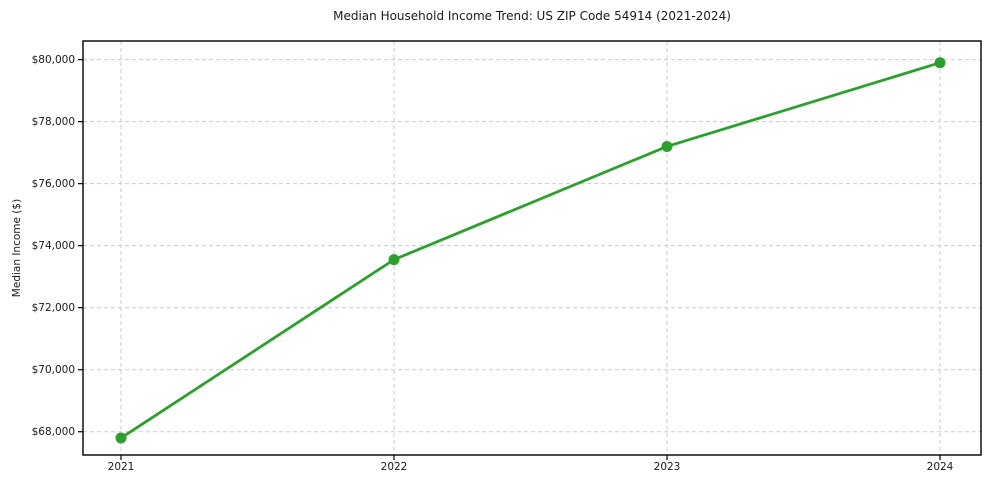  What do you see at coordinates (53, 431) in the screenshot?
I see `y-tick-label: $68,000` at bounding box center [53, 431].